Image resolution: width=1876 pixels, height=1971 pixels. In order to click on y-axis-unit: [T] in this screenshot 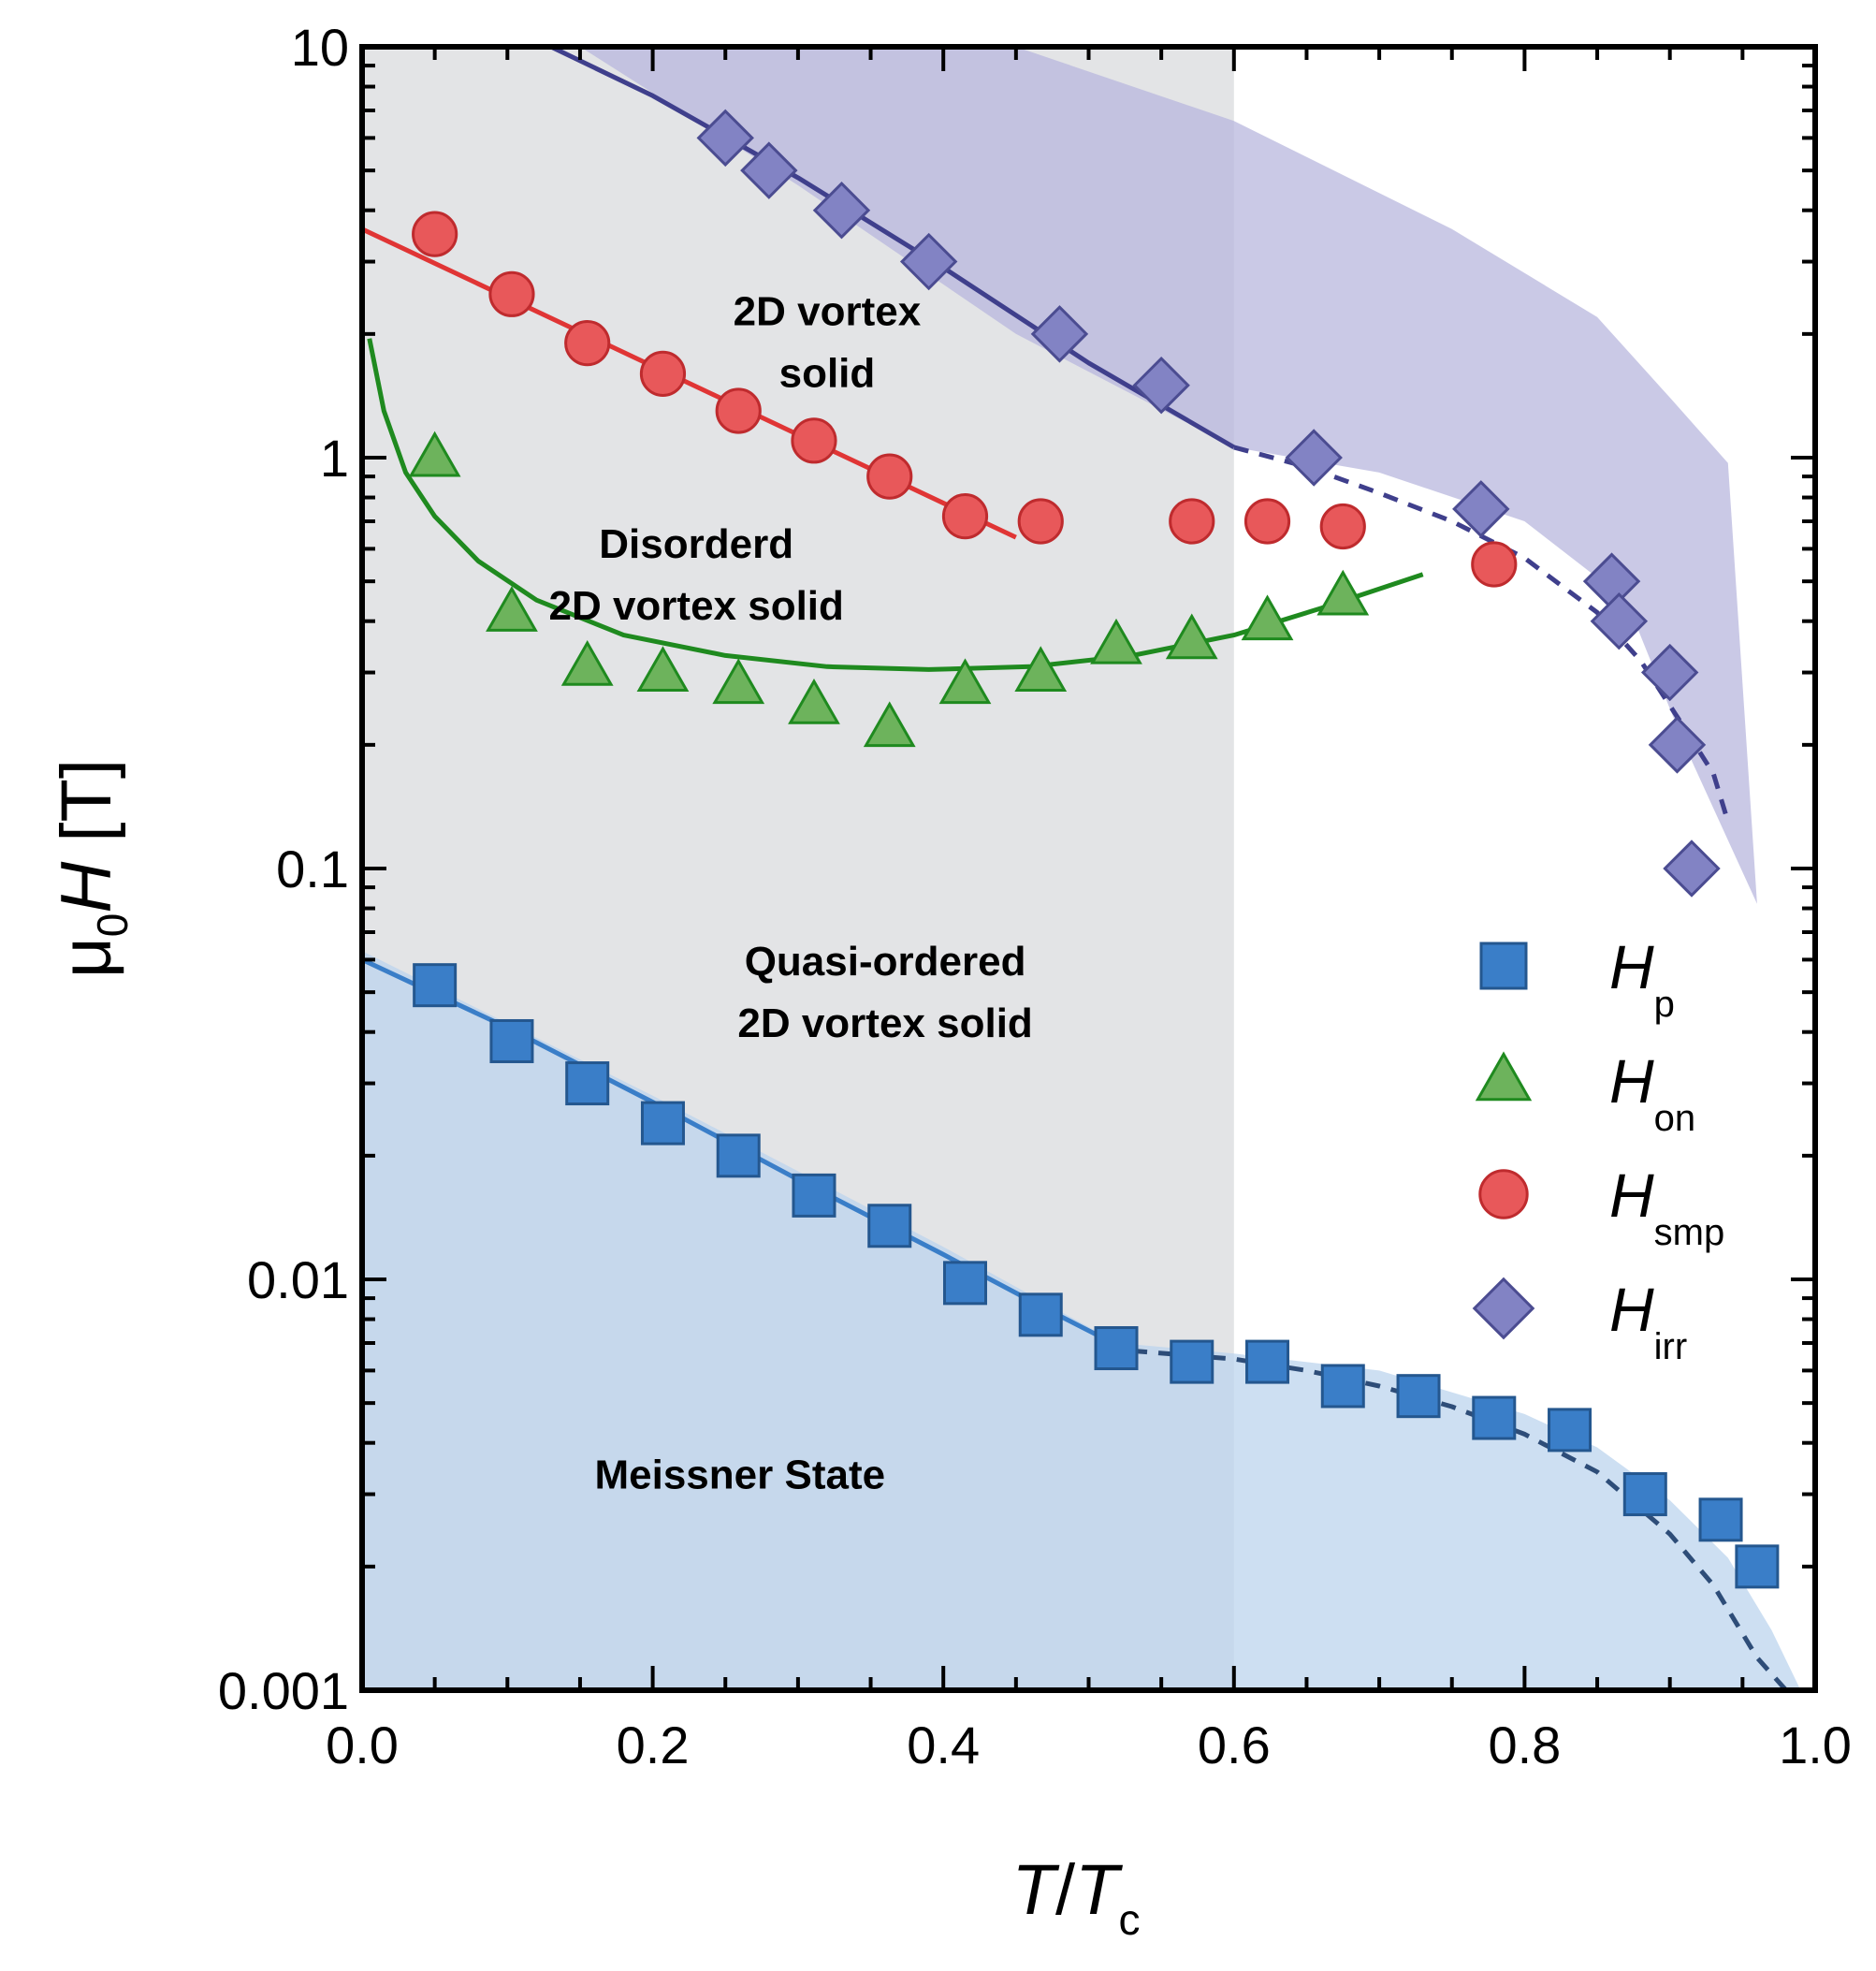, I will do `click(86, 810)`.